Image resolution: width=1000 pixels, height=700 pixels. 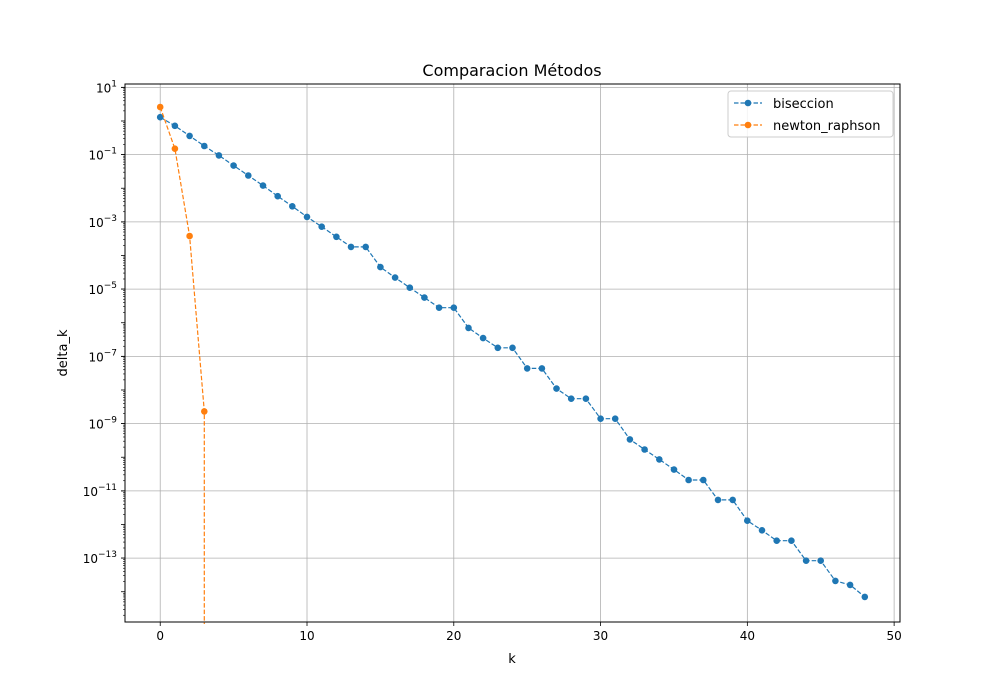 I want to click on legend: biseccion newton_raphson, so click(x=810, y=114).